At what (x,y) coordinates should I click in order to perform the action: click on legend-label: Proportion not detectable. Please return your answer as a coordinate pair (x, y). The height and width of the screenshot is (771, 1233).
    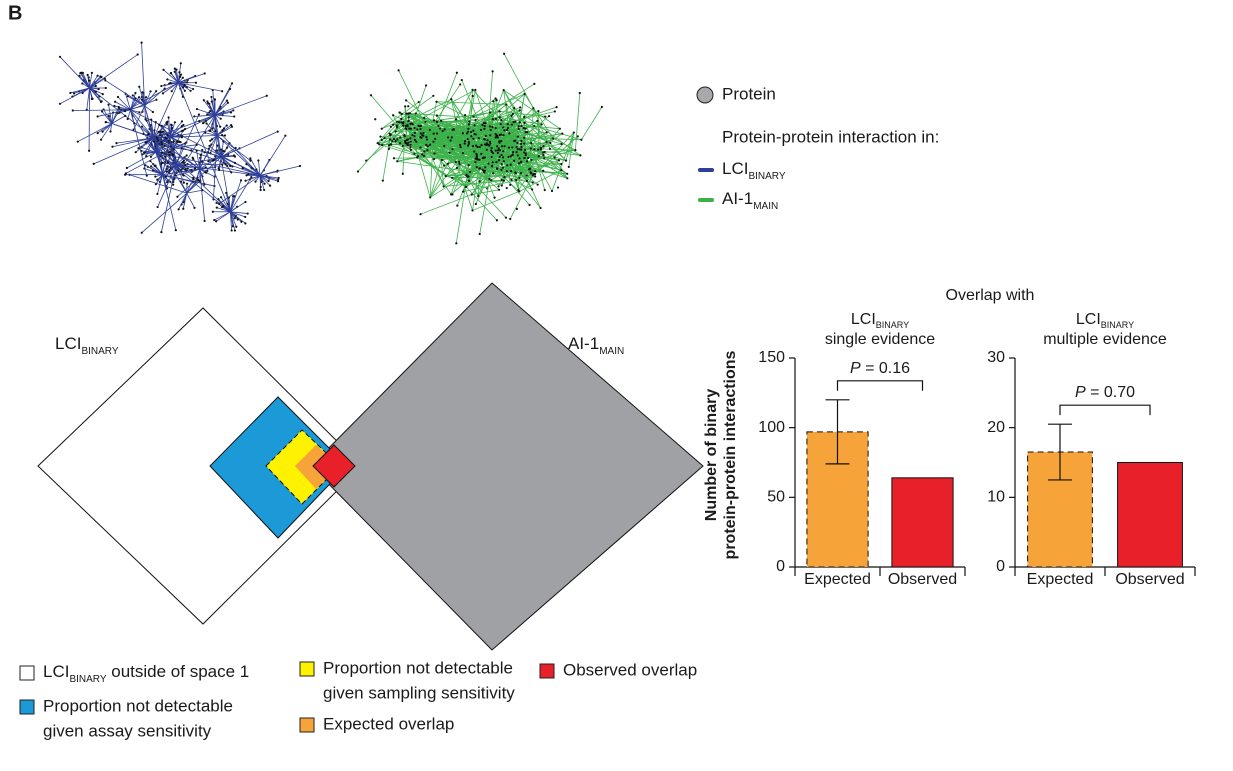
    Looking at the image, I should click on (418, 667).